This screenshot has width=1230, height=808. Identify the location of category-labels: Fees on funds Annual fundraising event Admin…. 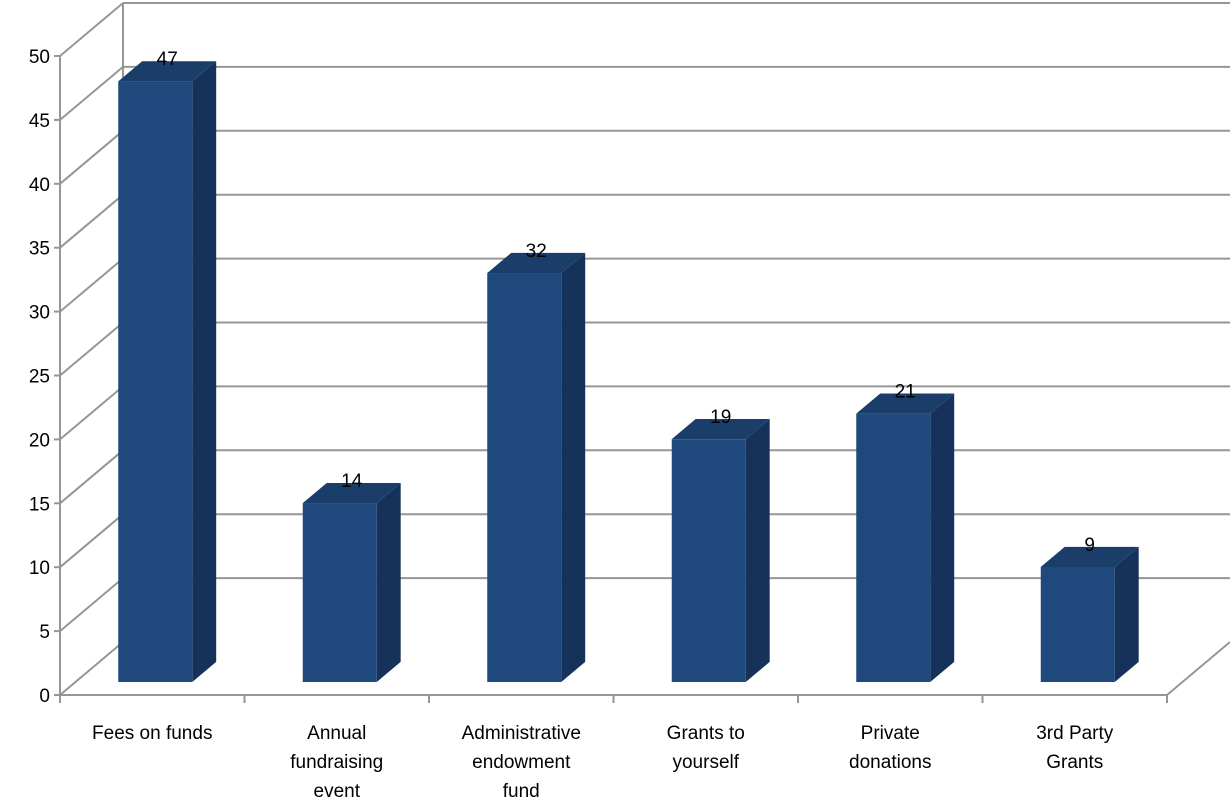
(603, 762).